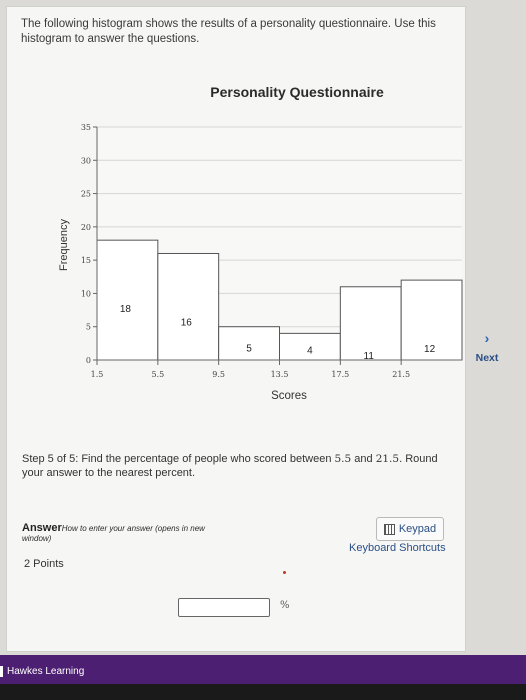 The height and width of the screenshot is (700, 526). What do you see at coordinates (363, 459) in the screenshot?
I see `step-and: and` at bounding box center [363, 459].